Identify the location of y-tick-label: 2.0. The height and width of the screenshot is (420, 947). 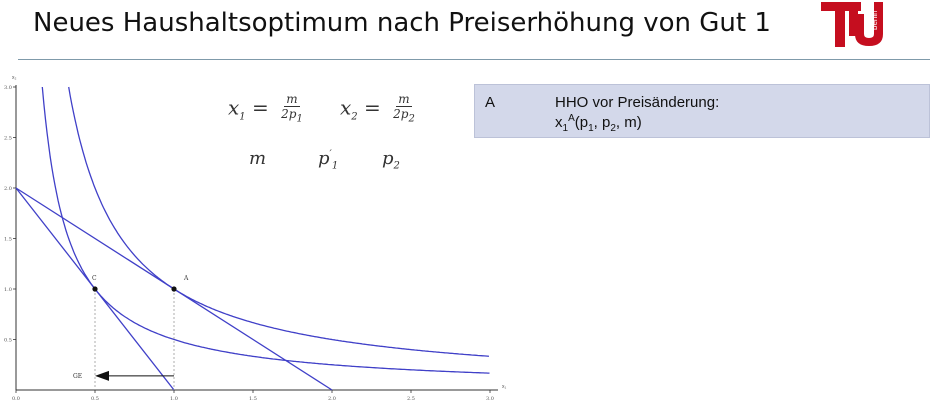
(8, 189).